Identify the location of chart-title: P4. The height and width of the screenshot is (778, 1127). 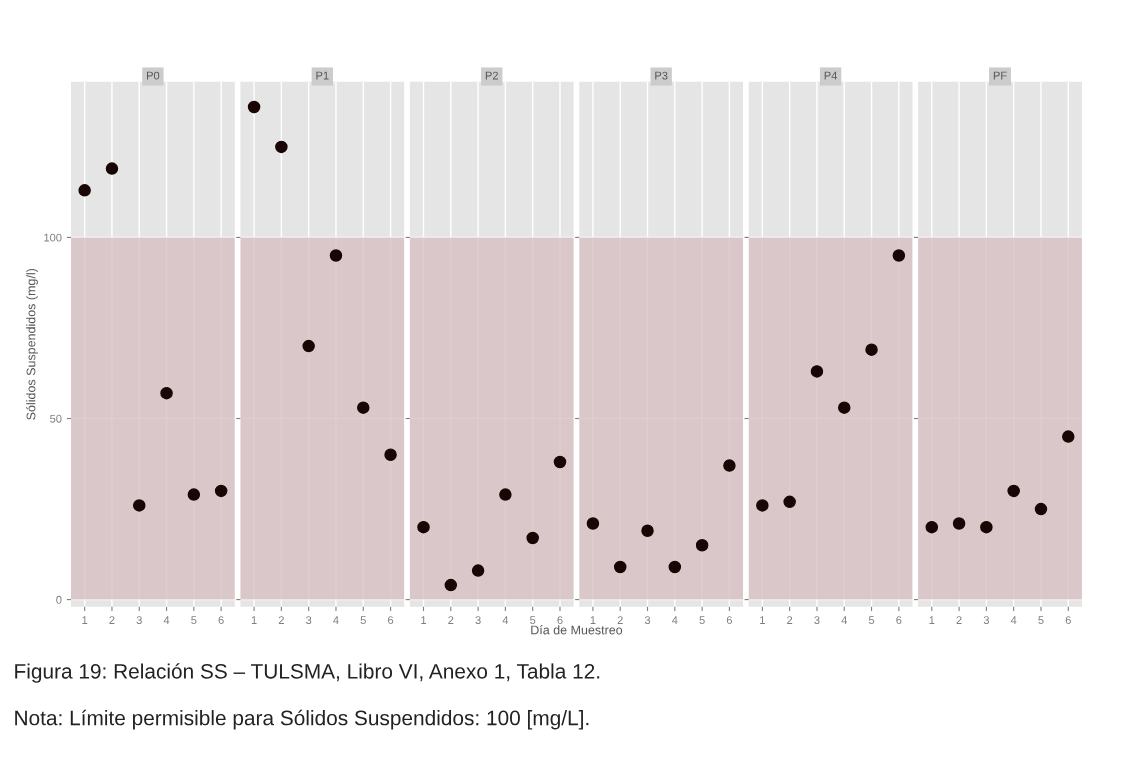
(831, 75).